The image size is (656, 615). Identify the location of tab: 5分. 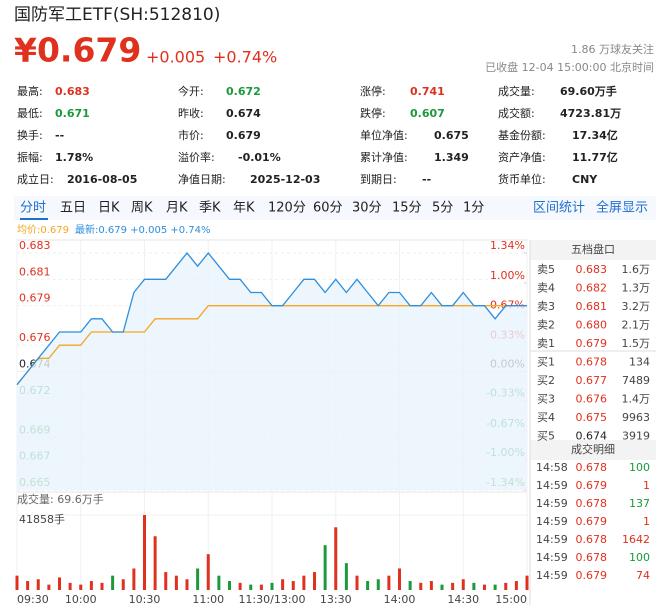
(442, 208).